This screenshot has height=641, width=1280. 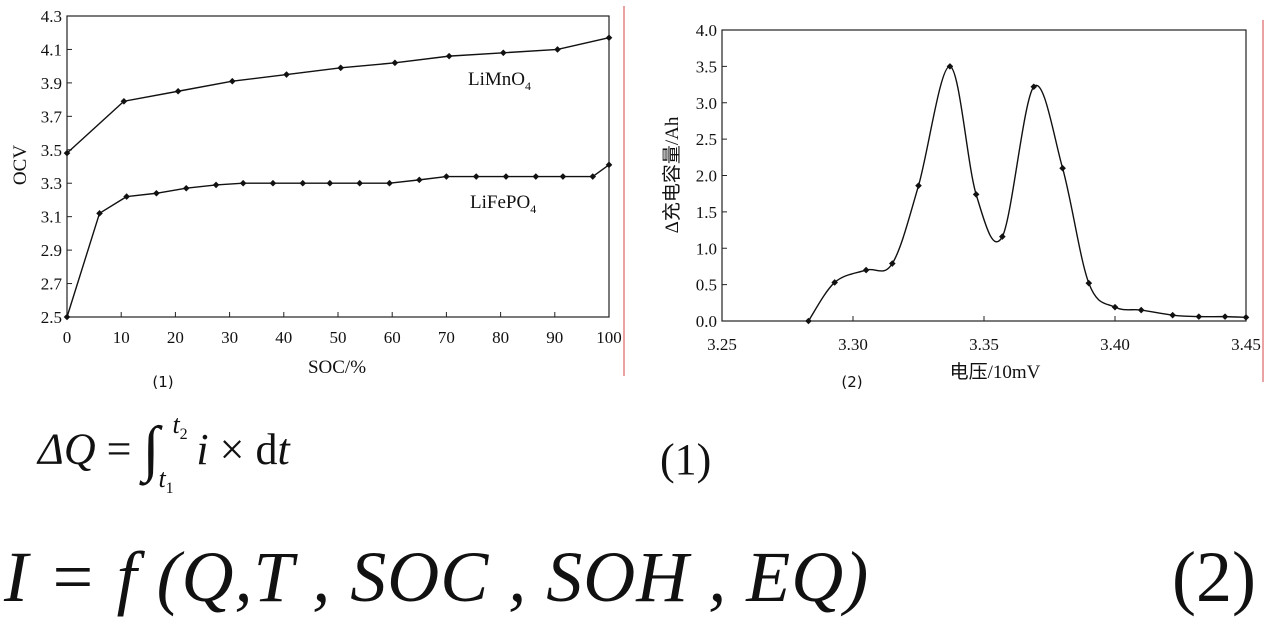 I want to click on y-axis-title: Δ充电容量/Ah, so click(x=672, y=174).